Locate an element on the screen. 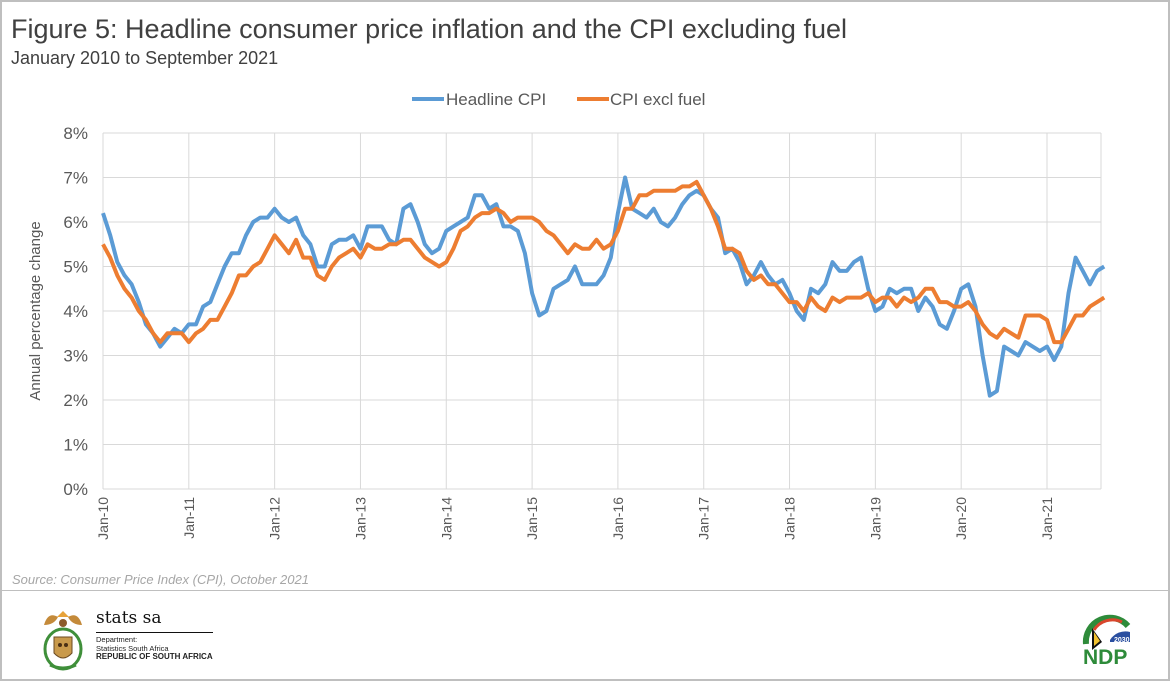 Image resolution: width=1170 pixels, height=681 pixels. coat-of-arms-icon is located at coordinates (63, 641).